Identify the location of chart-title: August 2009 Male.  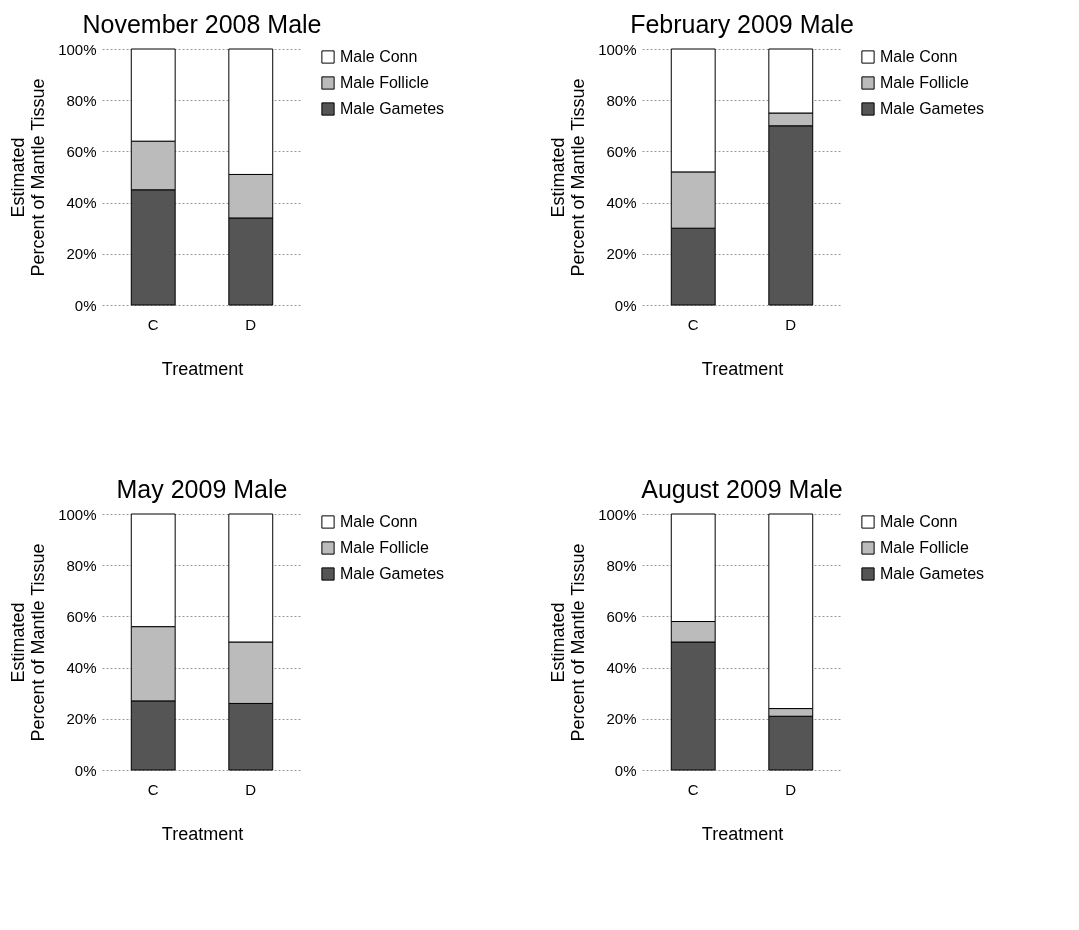
(742, 489).